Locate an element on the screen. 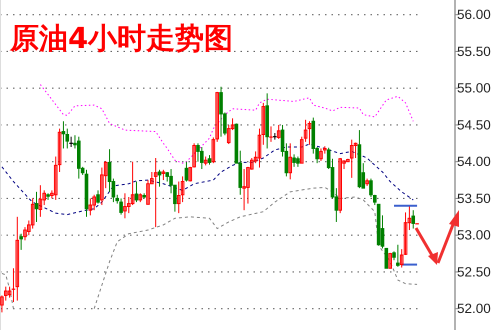 The image size is (494, 330). y-tick-label: 53.00 is located at coordinates (474, 235).